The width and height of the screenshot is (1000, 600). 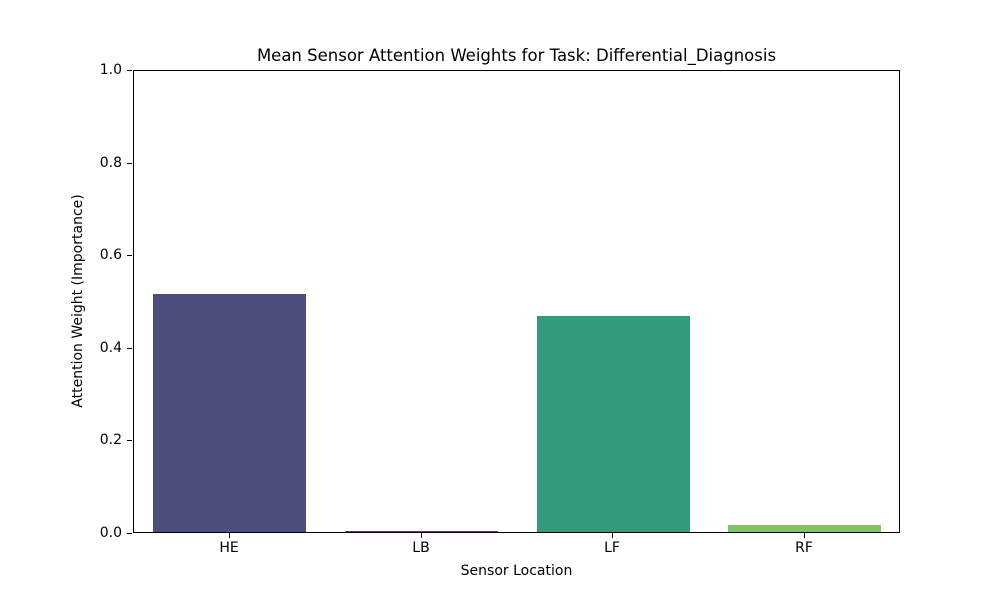 What do you see at coordinates (110, 440) in the screenshot?
I see `y-tick-label: 0.2` at bounding box center [110, 440].